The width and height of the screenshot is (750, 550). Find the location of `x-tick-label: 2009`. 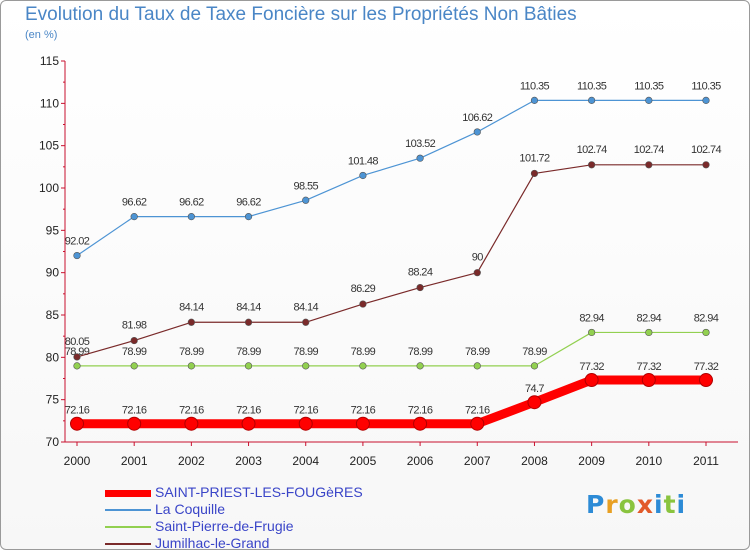

x-tick-label: 2009 is located at coordinates (591, 461).